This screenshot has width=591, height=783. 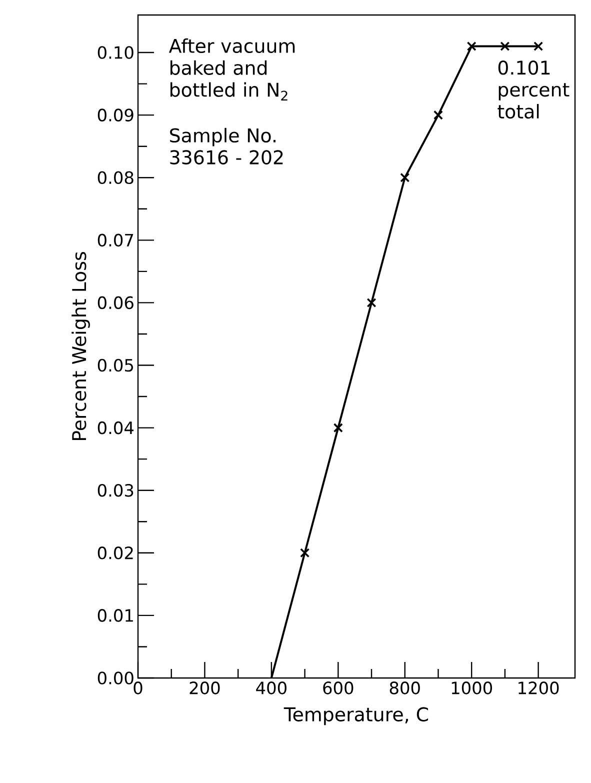 What do you see at coordinates (116, 427) in the screenshot?
I see `y-tick-label: 0.04` at bounding box center [116, 427].